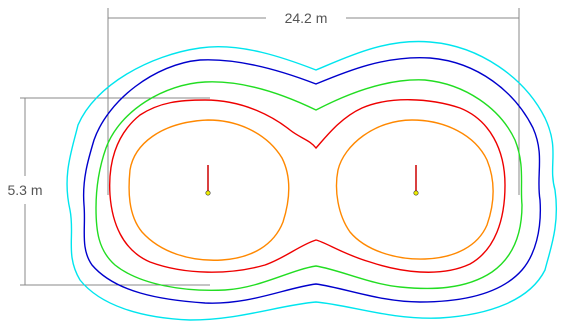 The width and height of the screenshot is (570, 333). I want to click on height-dimension-label: 5.3 m, so click(24, 190).